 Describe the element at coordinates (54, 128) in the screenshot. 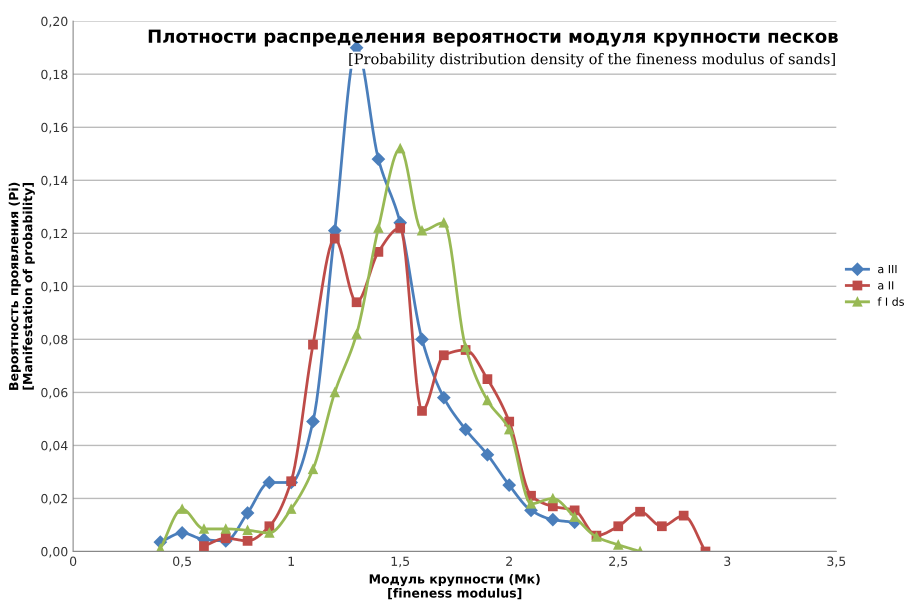

I see `y-tick-label: 0,16` at that location.